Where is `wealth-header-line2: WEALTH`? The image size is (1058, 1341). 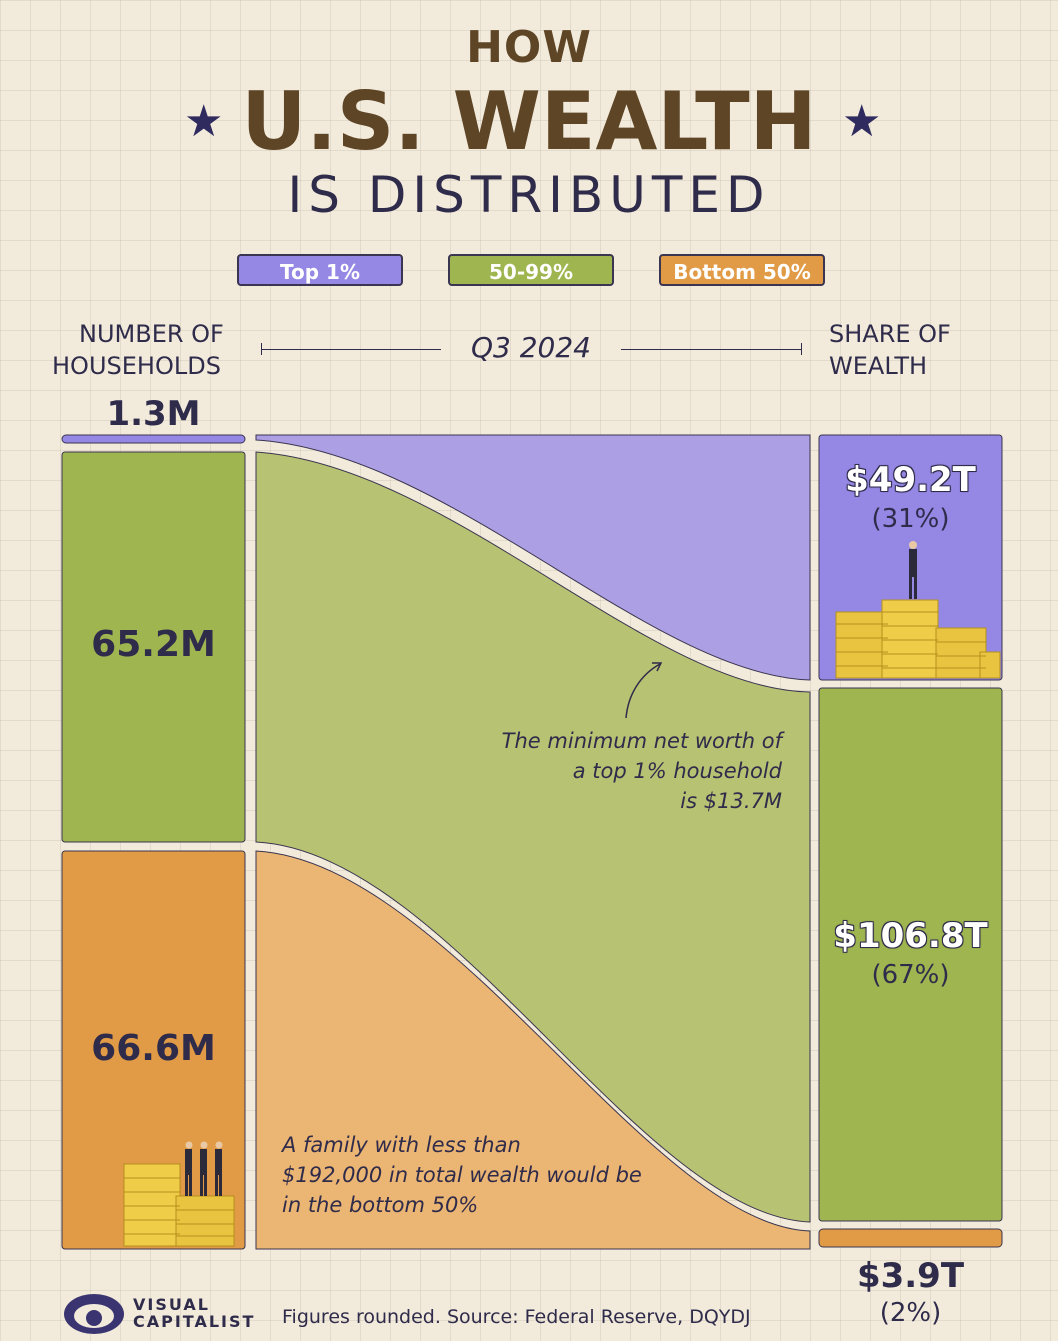
wealth-header-line2: WEALTH is located at coordinates (878, 366).